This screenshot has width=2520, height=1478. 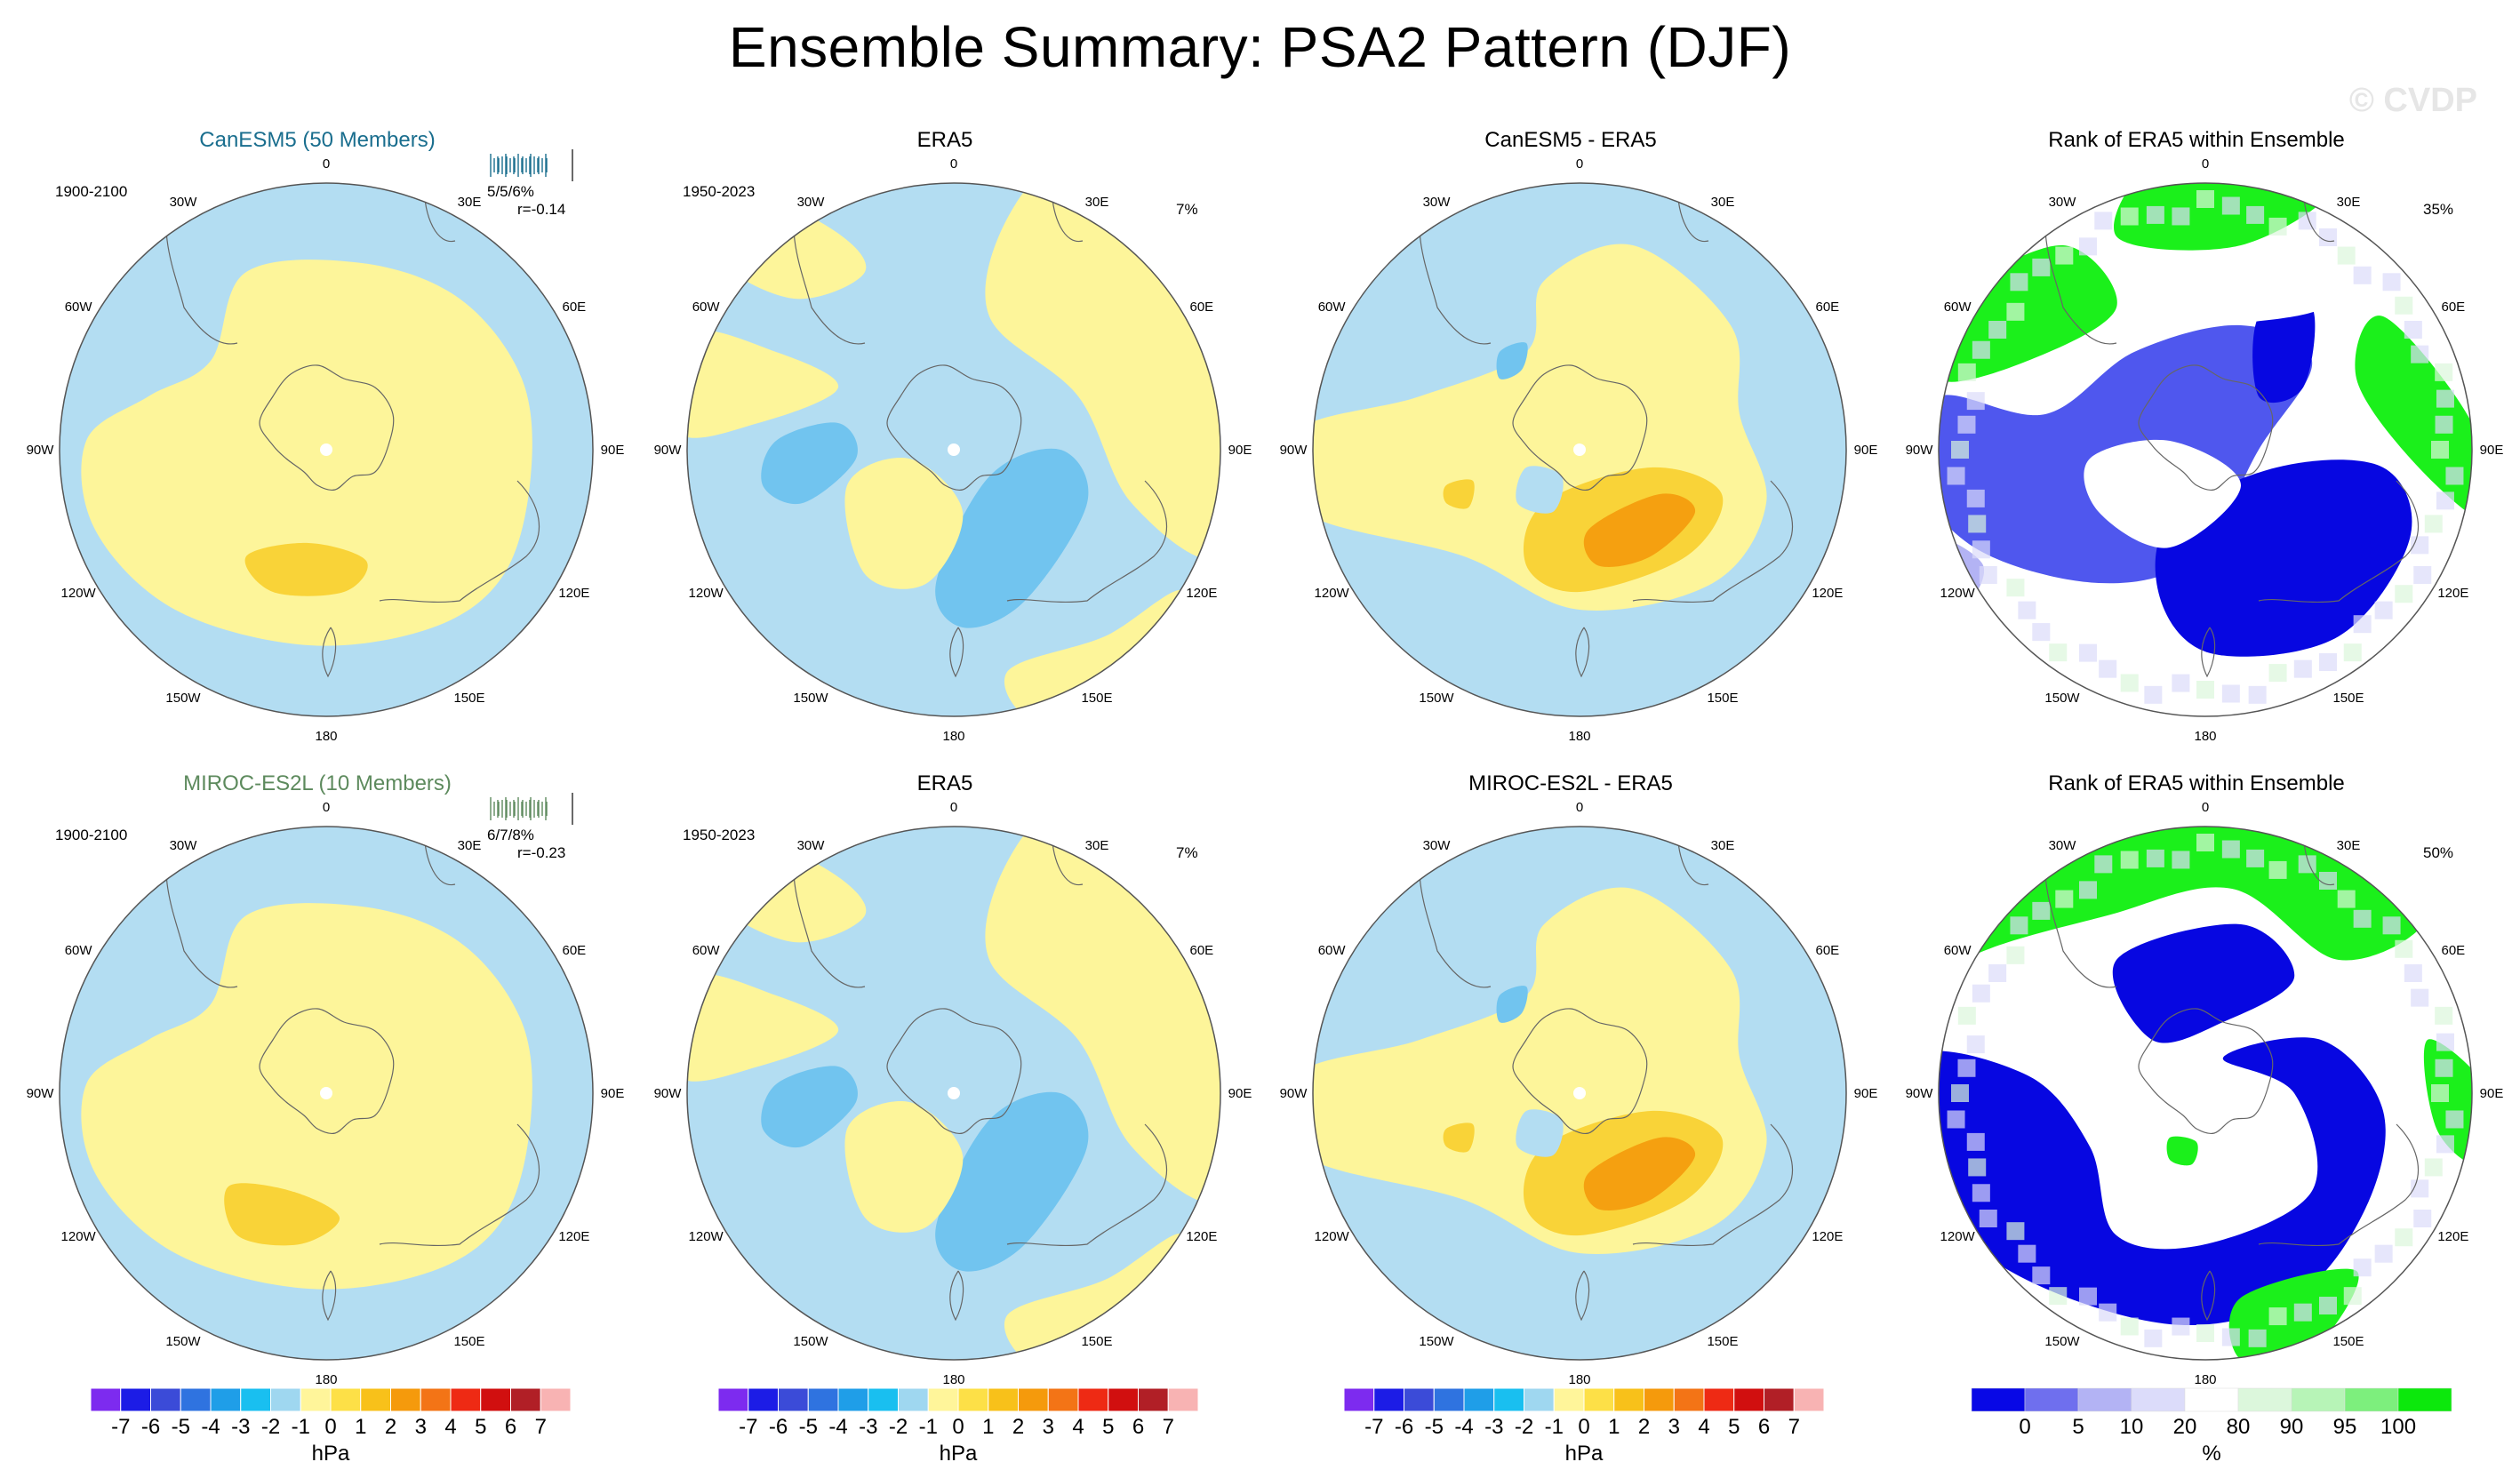 I want to click on longitude-label: 120E, so click(x=573, y=1236).